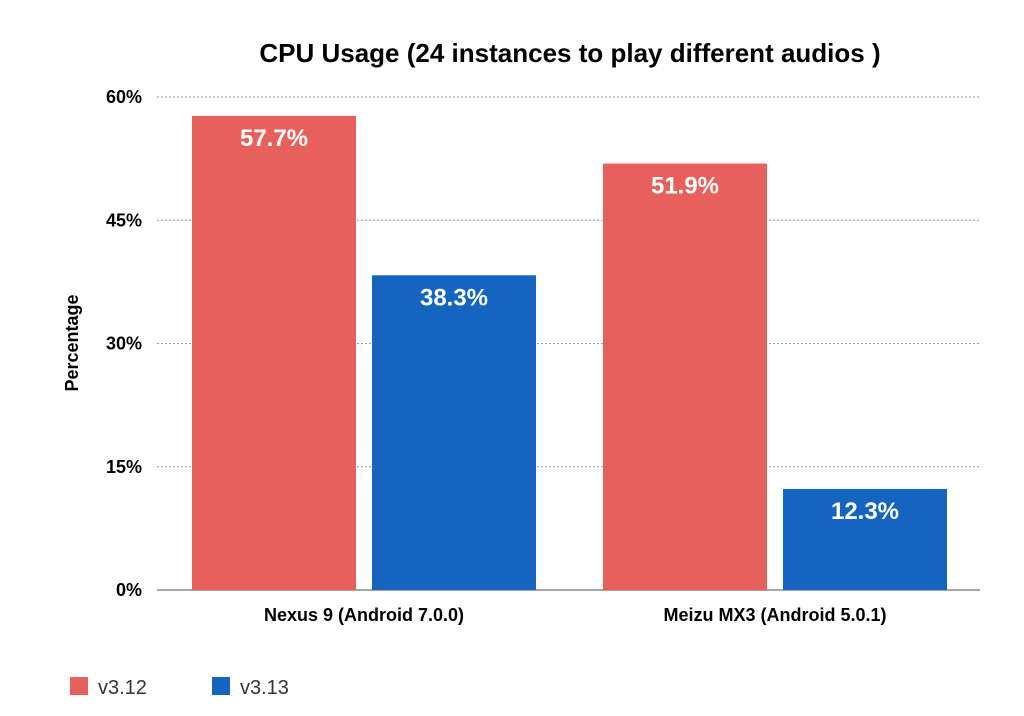 This screenshot has height=716, width=1024. I want to click on data-label: 57.7%, so click(274, 138).